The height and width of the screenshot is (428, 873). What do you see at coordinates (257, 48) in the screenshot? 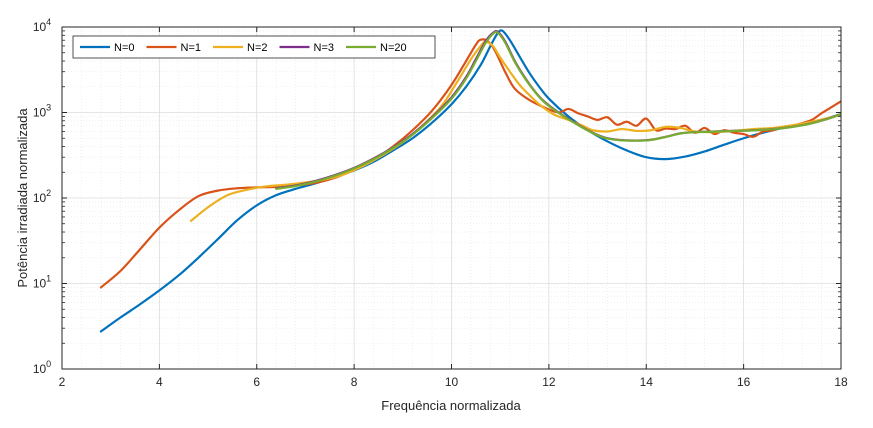
I see `legend-entry-label: N=2` at bounding box center [257, 48].